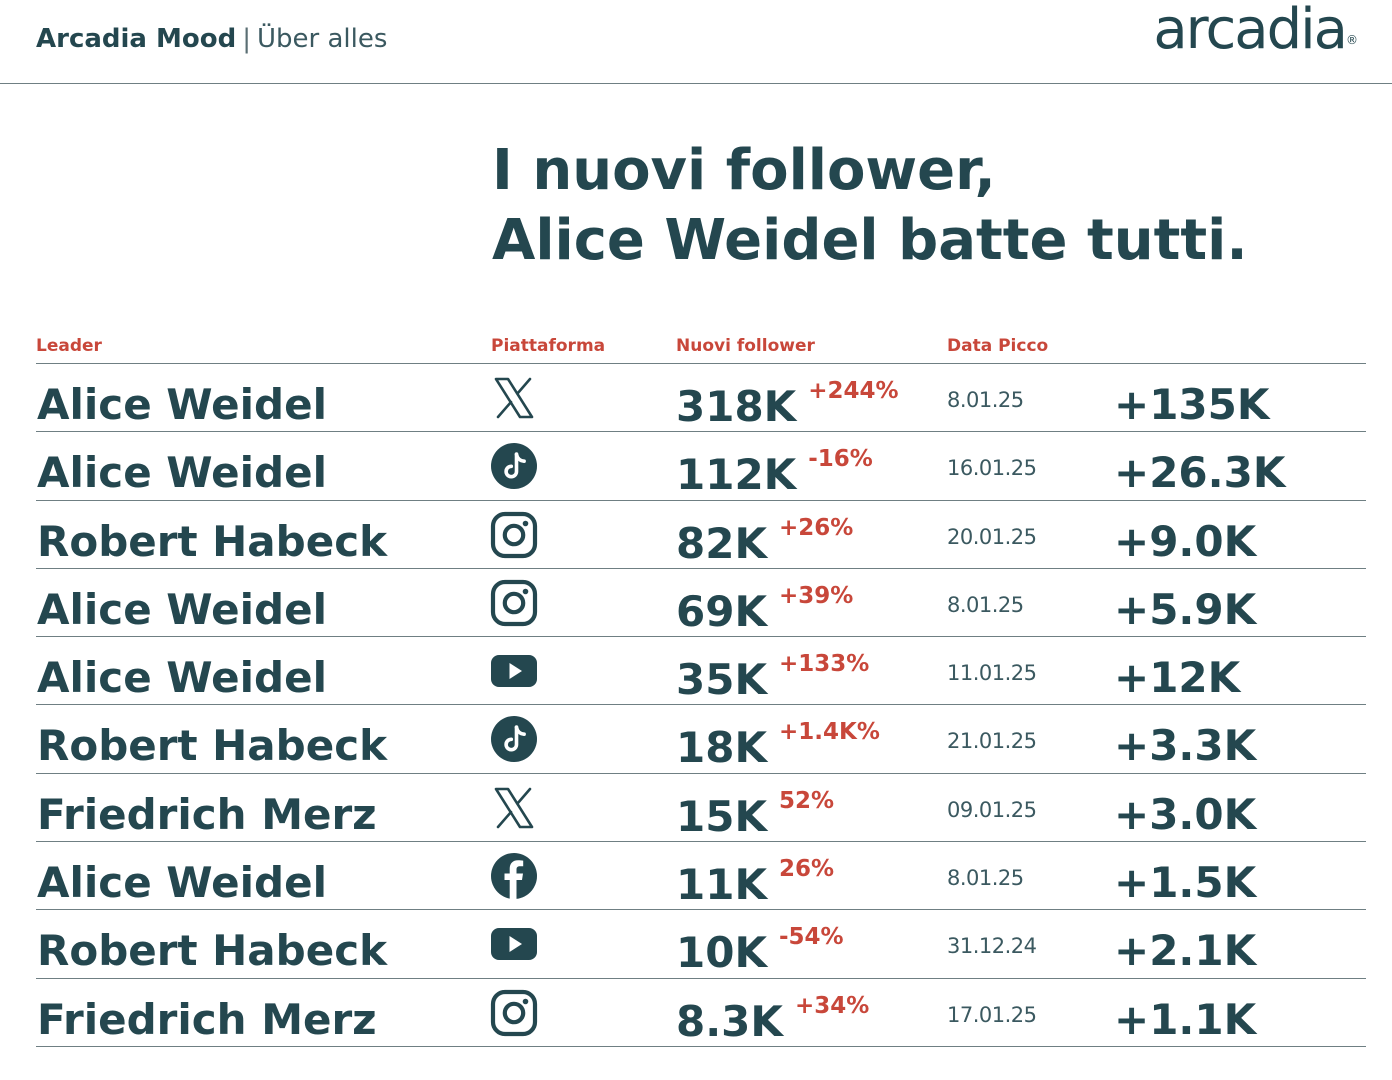 This screenshot has height=1080, width=1392. What do you see at coordinates (832, 1005) in the screenshot?
I see `growth-percent: +34%` at bounding box center [832, 1005].